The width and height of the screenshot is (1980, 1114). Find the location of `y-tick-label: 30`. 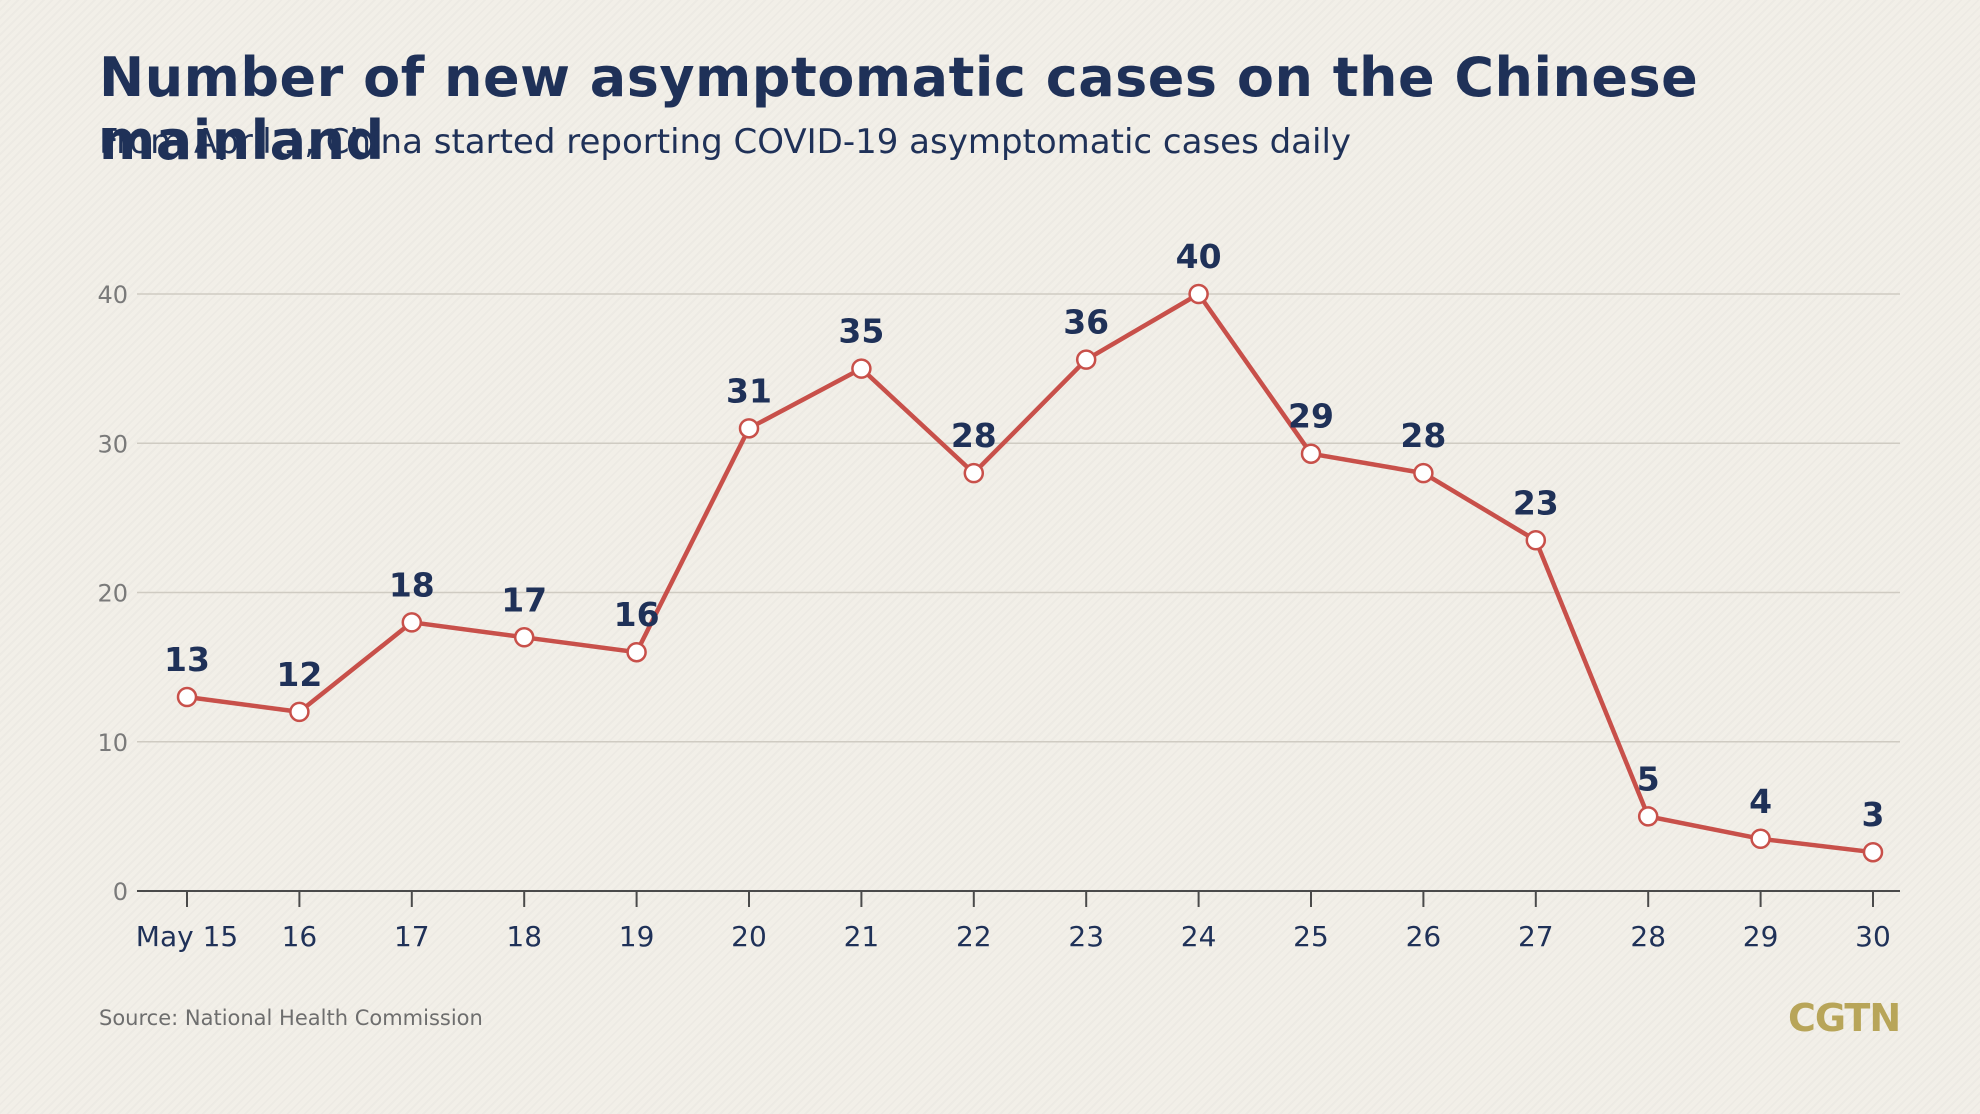

y-tick-label: 30 is located at coordinates (112, 444).